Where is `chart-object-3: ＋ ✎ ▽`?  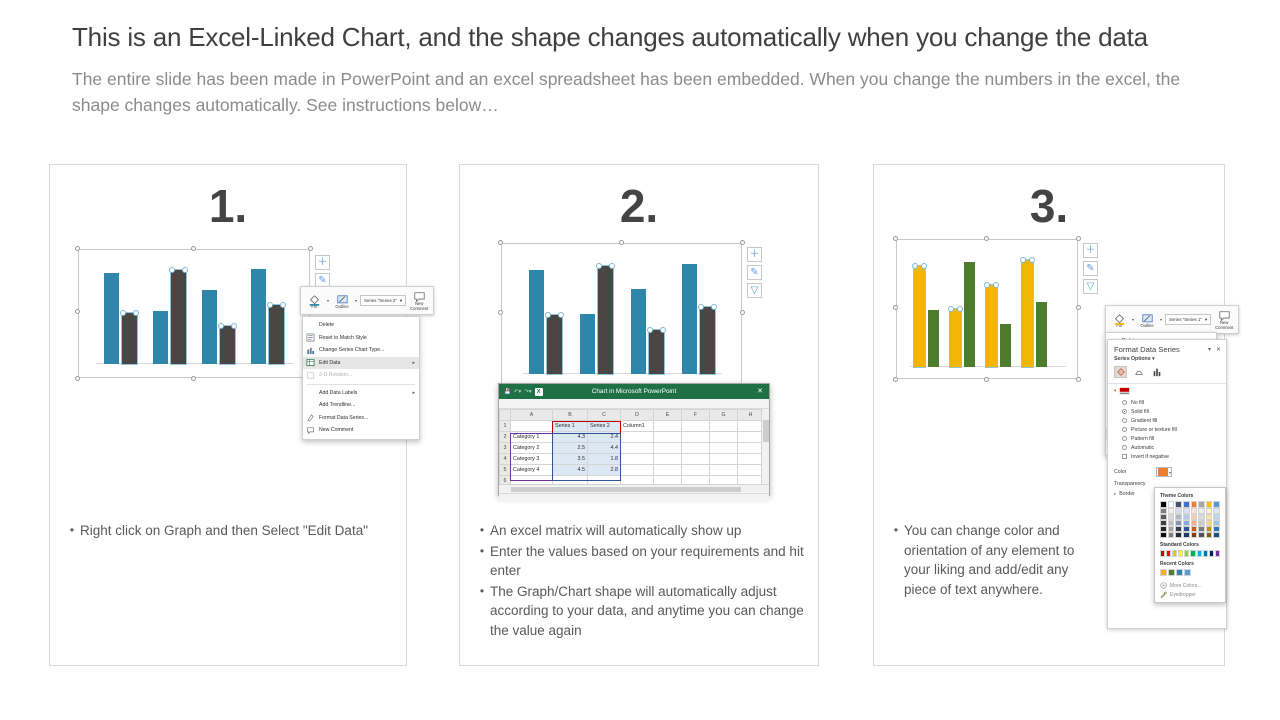
chart-object-3: ＋ ✎ ▽ is located at coordinates (995, 309).